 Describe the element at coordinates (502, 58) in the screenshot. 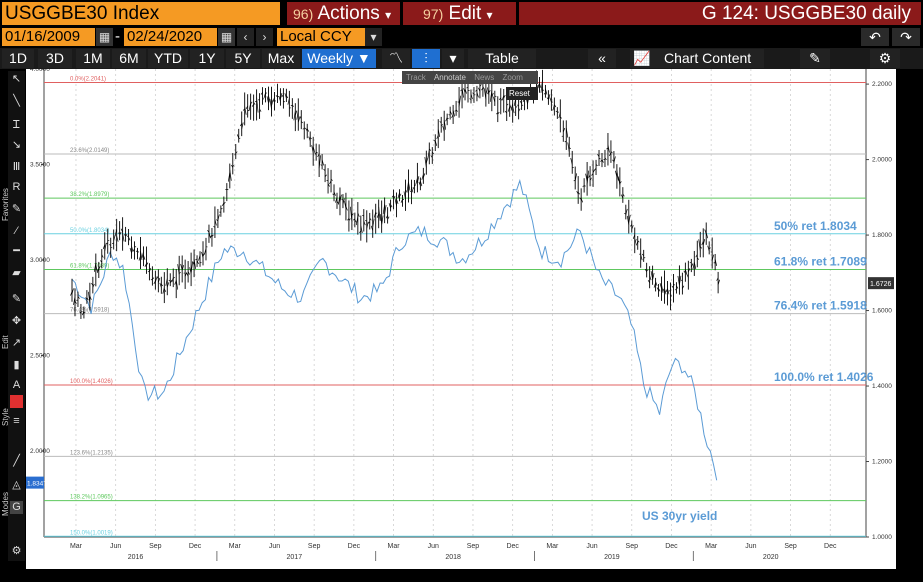

I see `table-button: Table` at that location.